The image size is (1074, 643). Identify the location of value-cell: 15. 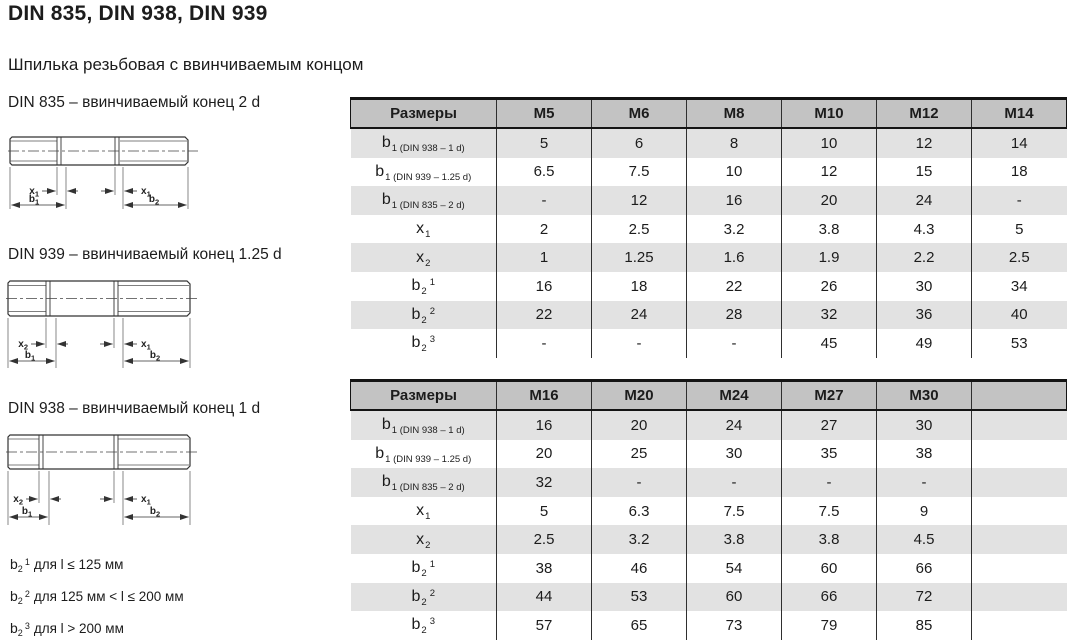
(924, 172).